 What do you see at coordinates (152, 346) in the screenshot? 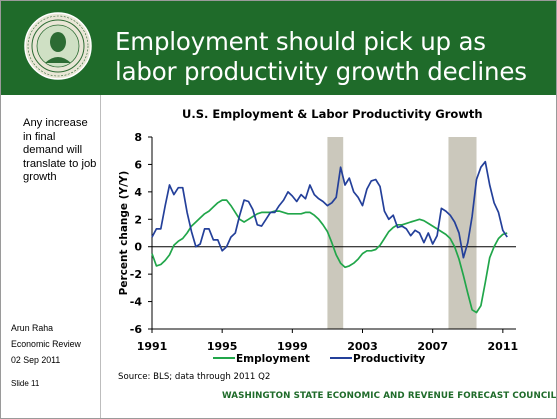
I see `x-tick-label: 1991` at bounding box center [152, 346].